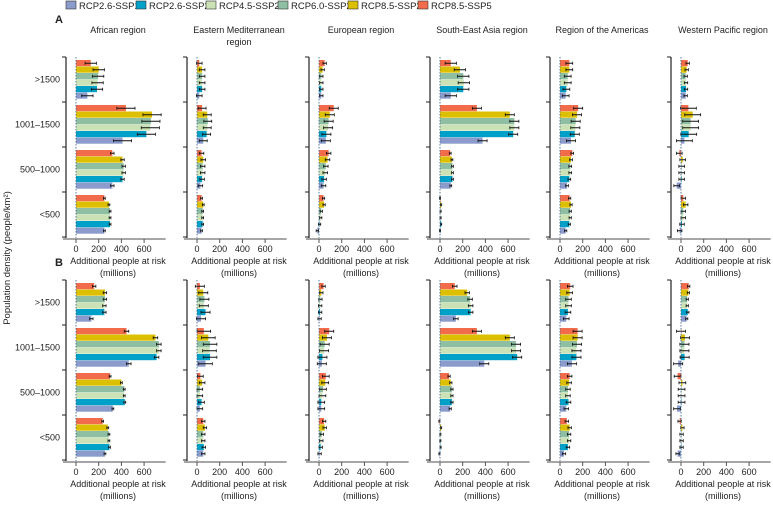 The width and height of the screenshot is (773, 508). What do you see at coordinates (59, 20) in the screenshot?
I see `panel-label: A` at bounding box center [59, 20].